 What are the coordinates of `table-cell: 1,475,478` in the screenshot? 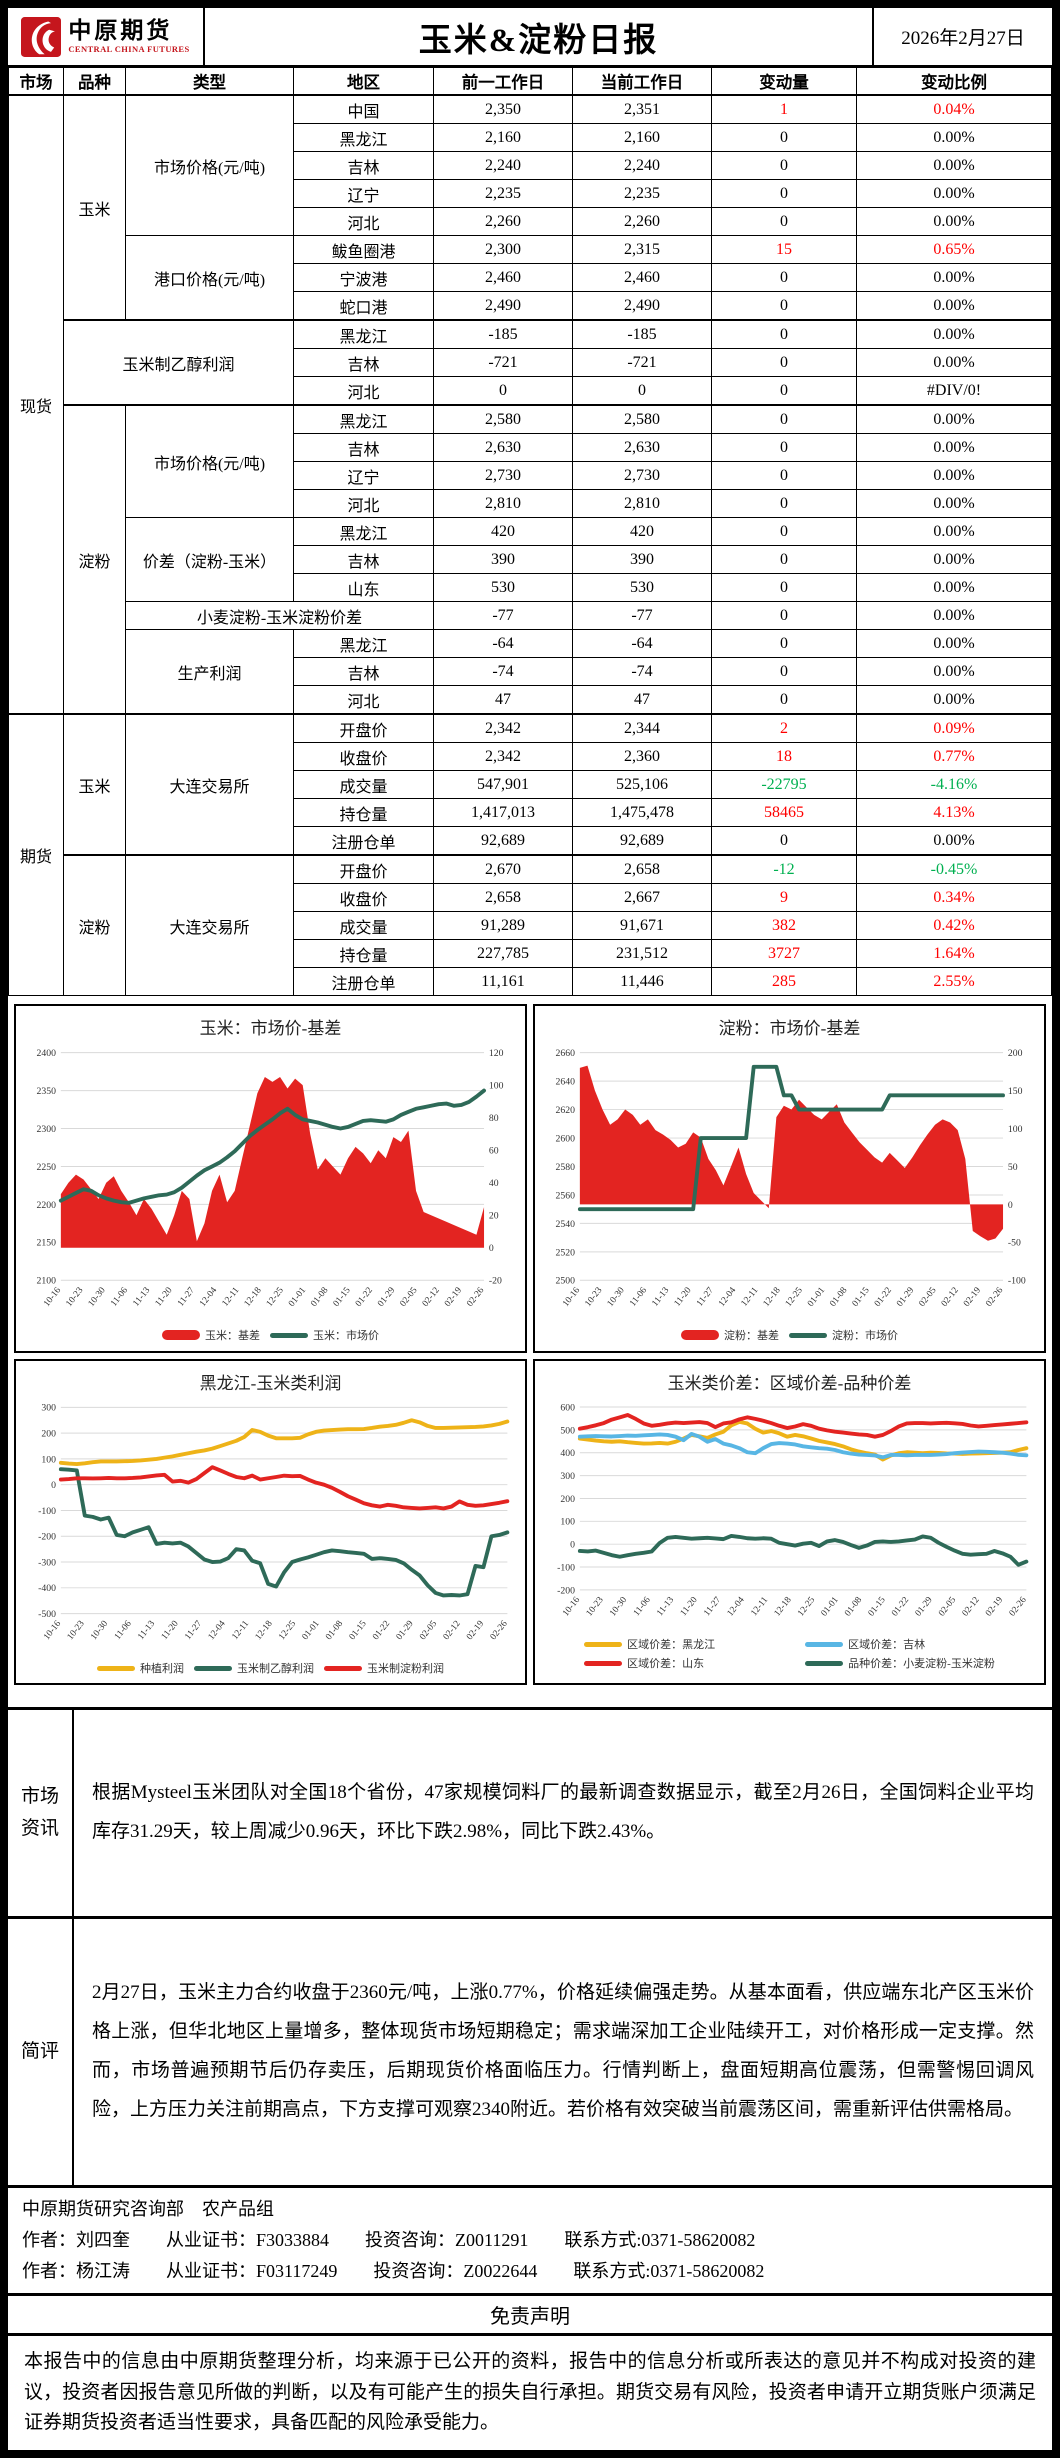 It's located at (642, 812).